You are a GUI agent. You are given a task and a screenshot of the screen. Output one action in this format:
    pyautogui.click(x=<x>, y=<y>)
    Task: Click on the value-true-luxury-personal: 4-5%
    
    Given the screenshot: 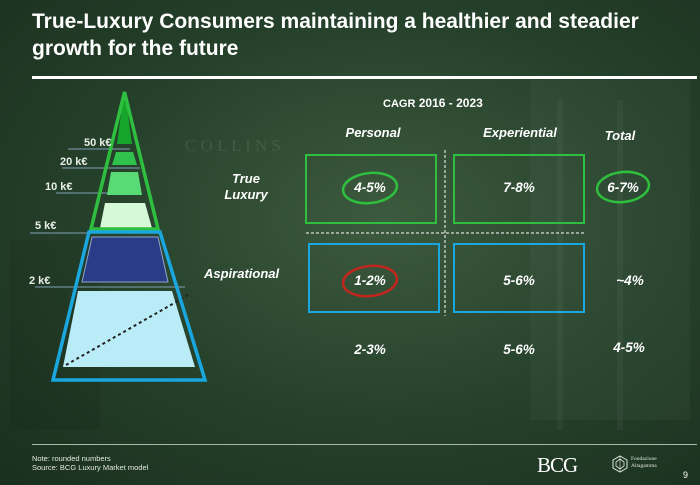 What is the action you would take?
    pyautogui.click(x=370, y=187)
    